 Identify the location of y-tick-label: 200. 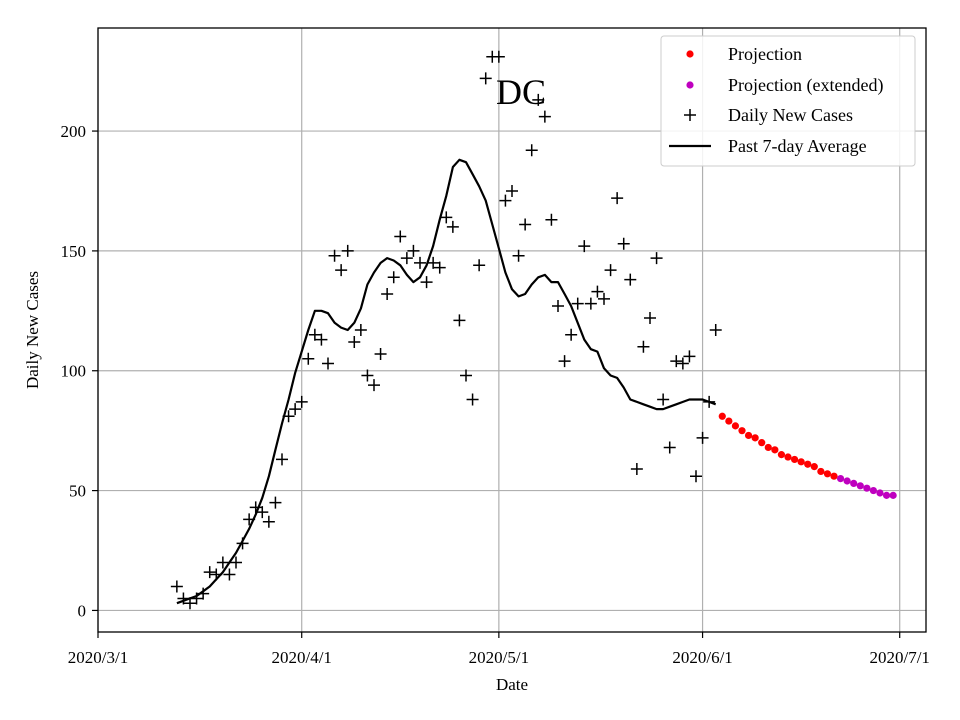
(74, 131).